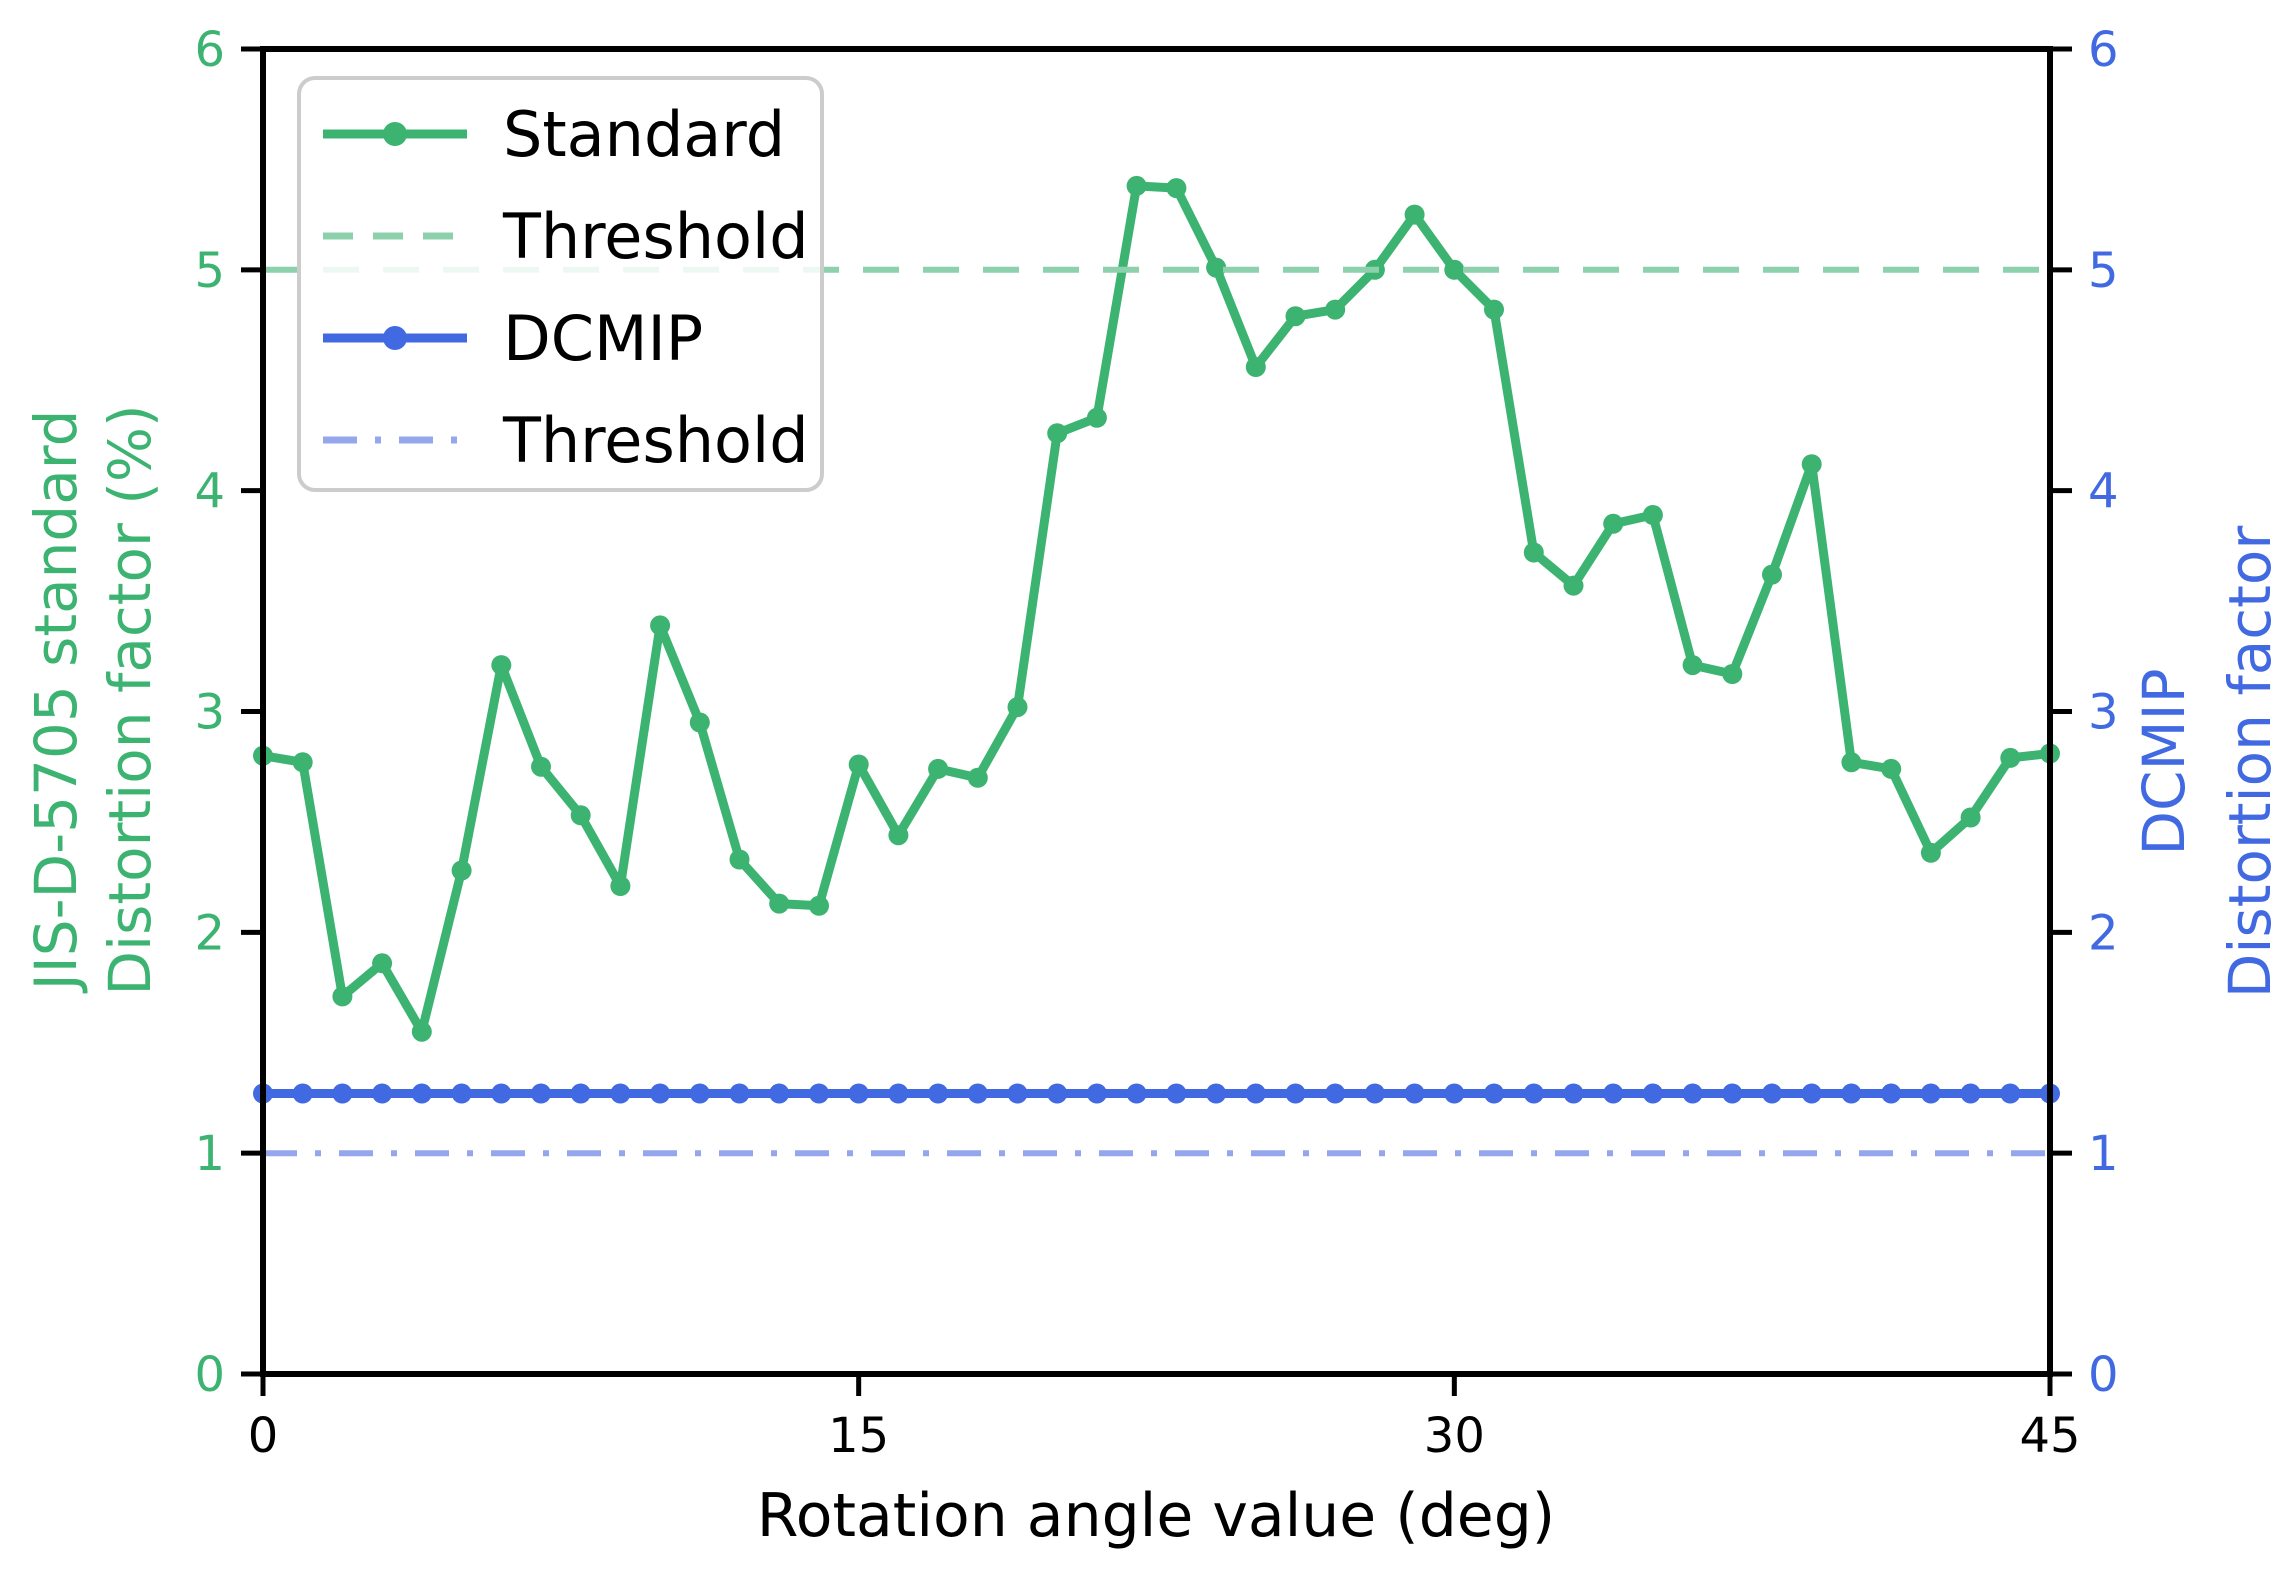 The height and width of the screenshot is (1572, 2294). Describe the element at coordinates (209, 933) in the screenshot. I see `y-tick-label-left: 2` at that location.